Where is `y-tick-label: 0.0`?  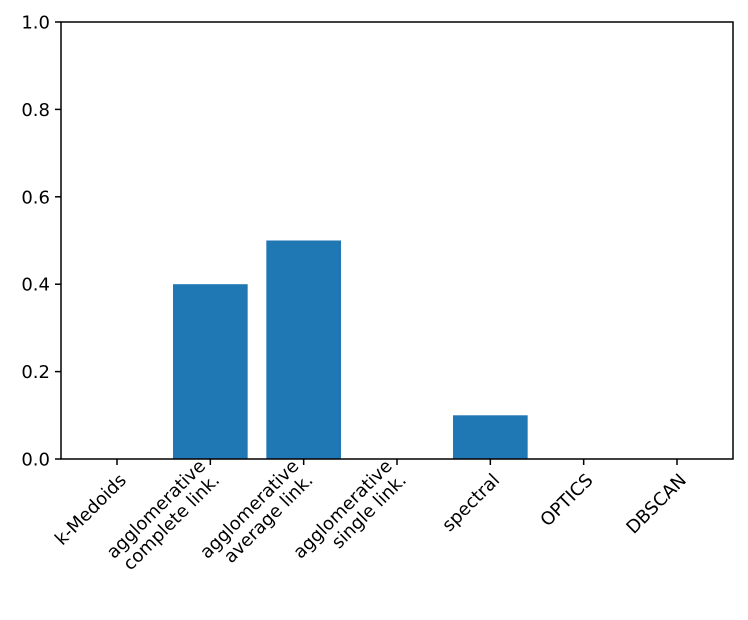
y-tick-label: 0.0 is located at coordinates (35, 460).